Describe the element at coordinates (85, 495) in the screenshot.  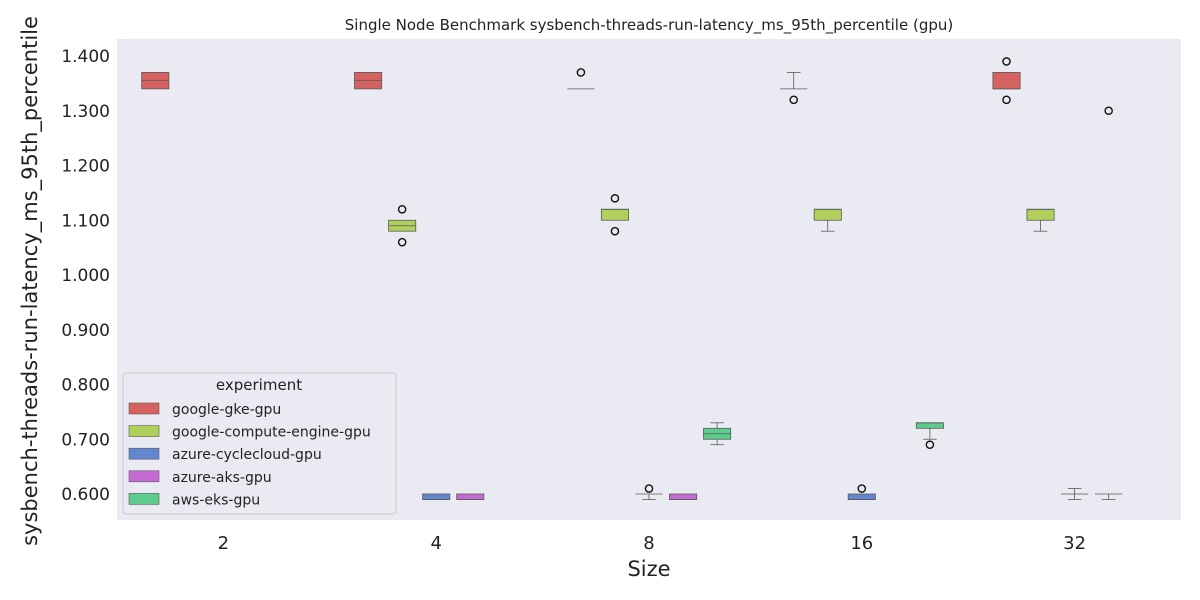
I see `y-tick-label: 0.600` at that location.